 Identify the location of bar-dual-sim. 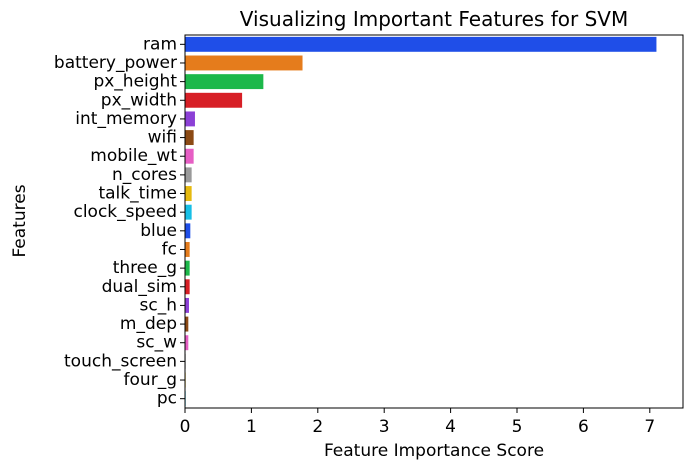
(187, 287).